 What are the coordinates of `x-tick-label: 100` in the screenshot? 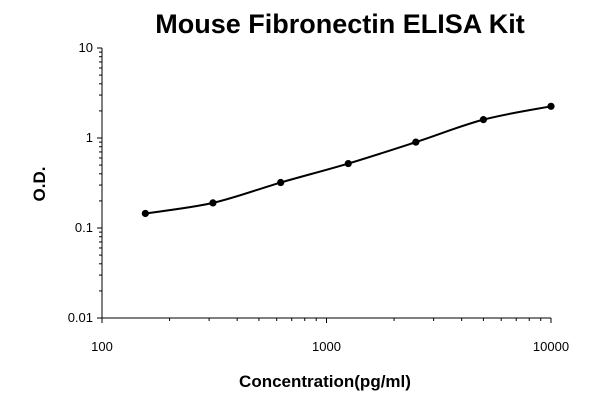 It's located at (102, 346).